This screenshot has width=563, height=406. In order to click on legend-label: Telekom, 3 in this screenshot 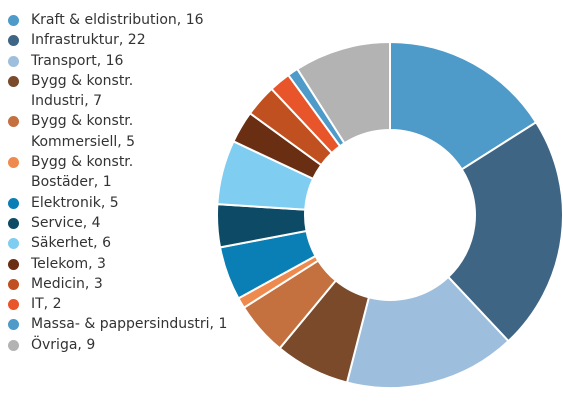, I will do `click(68, 263)`.